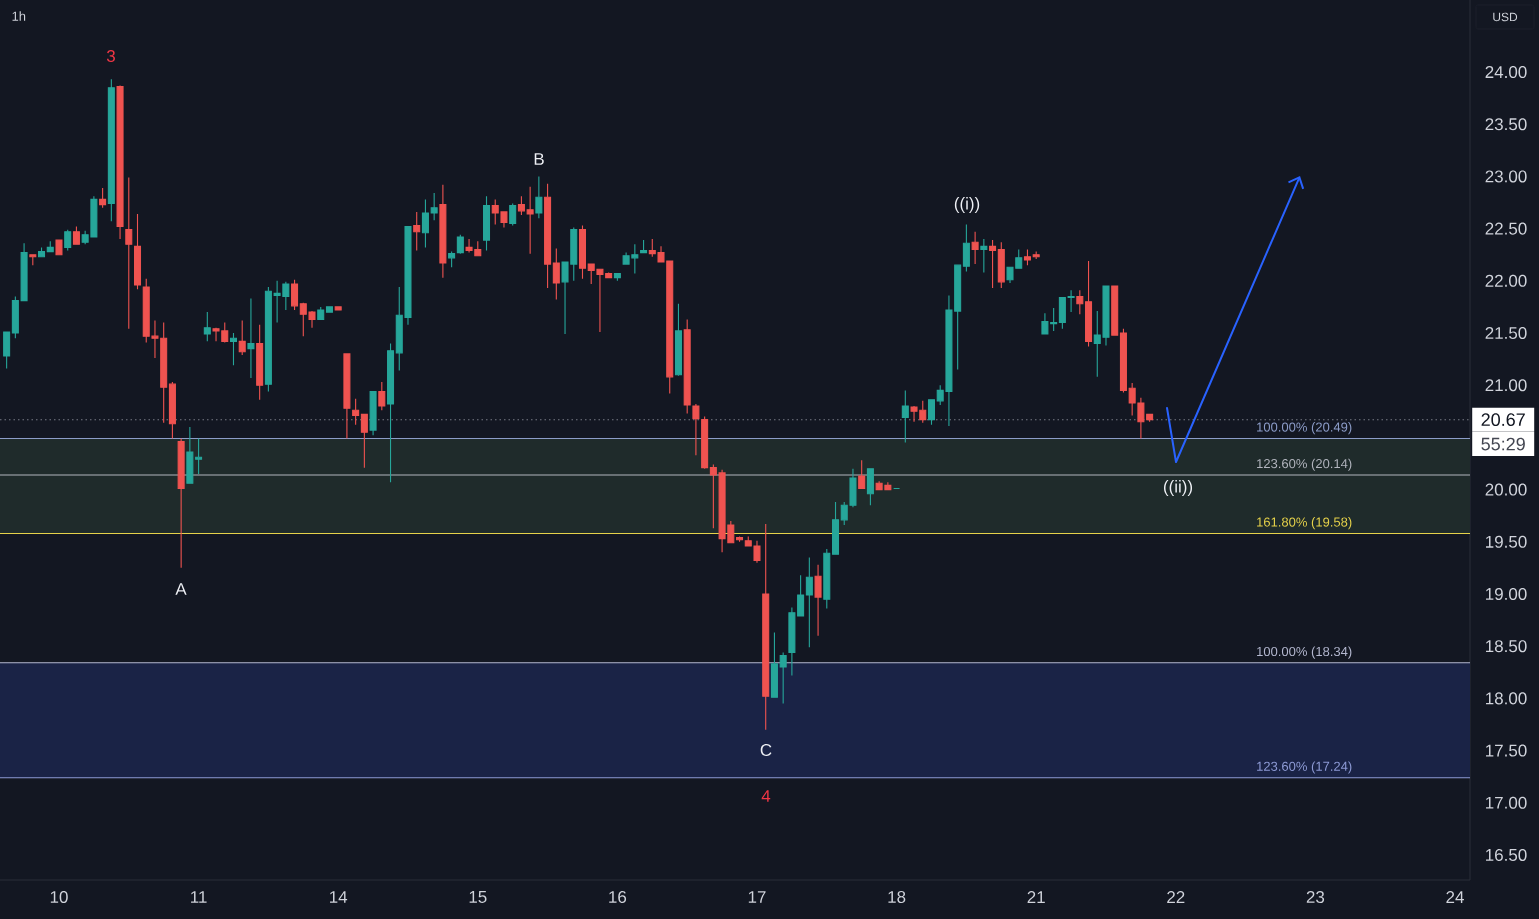 The image size is (1539, 919). Describe the element at coordinates (478, 897) in the screenshot. I see `x-tick-label: 15` at that location.